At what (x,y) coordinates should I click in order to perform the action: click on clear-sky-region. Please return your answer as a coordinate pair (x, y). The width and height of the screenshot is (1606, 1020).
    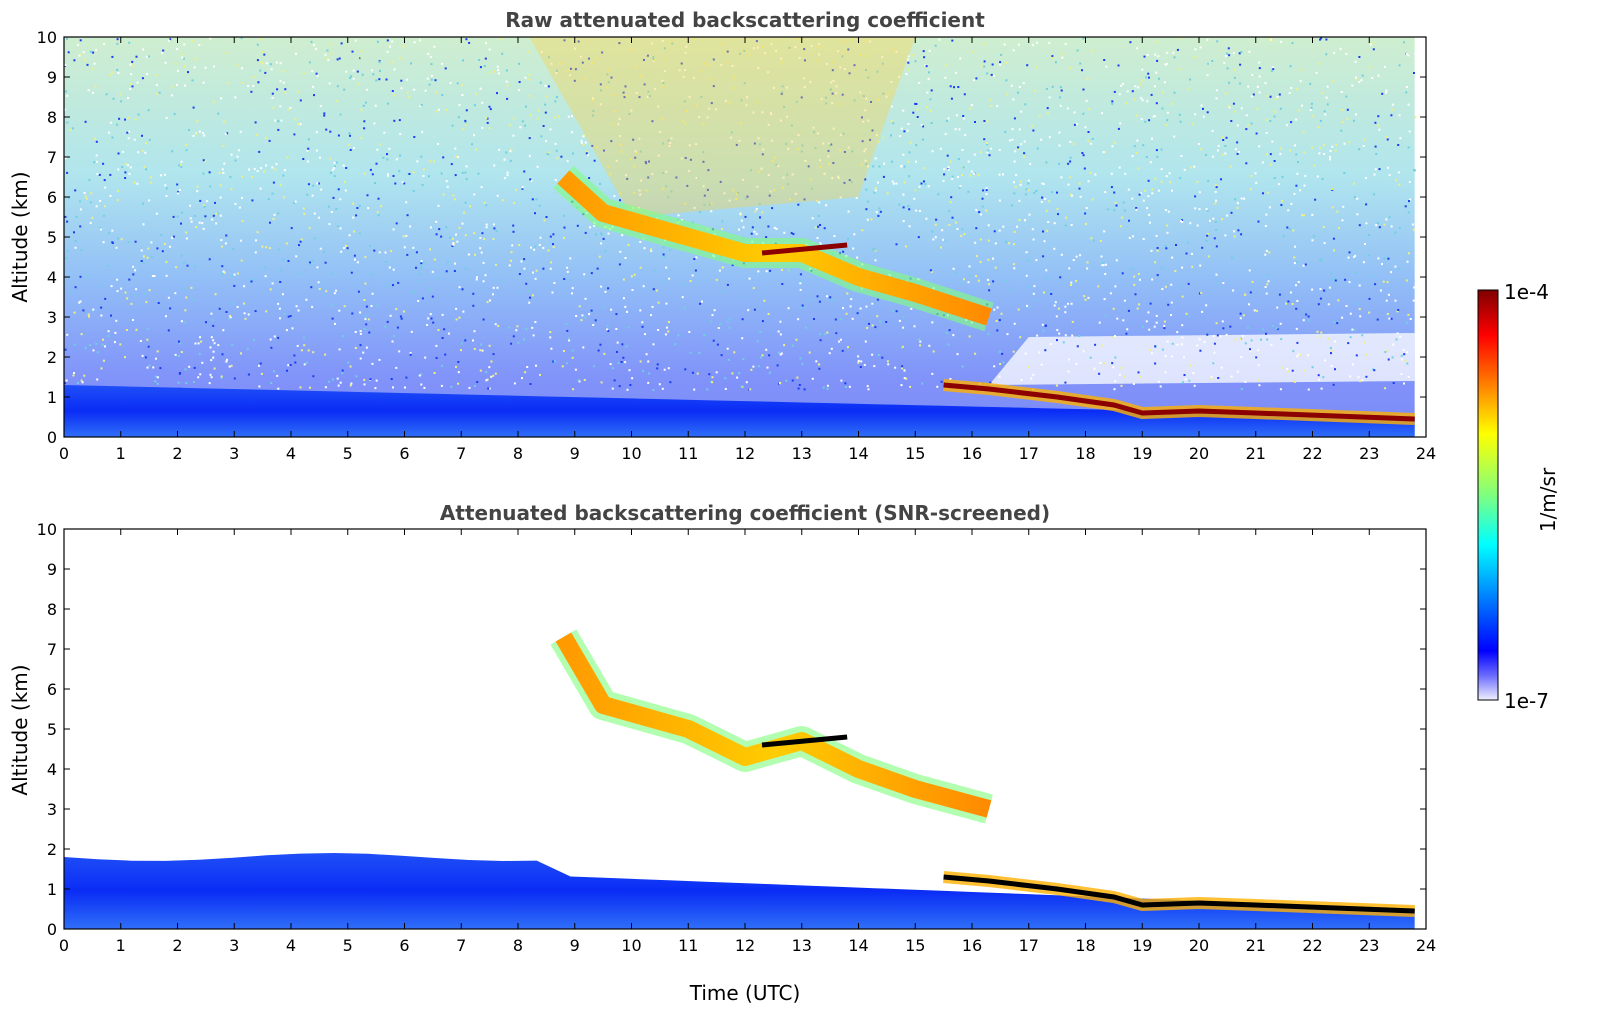
    Looking at the image, I should click on (1202, 359).